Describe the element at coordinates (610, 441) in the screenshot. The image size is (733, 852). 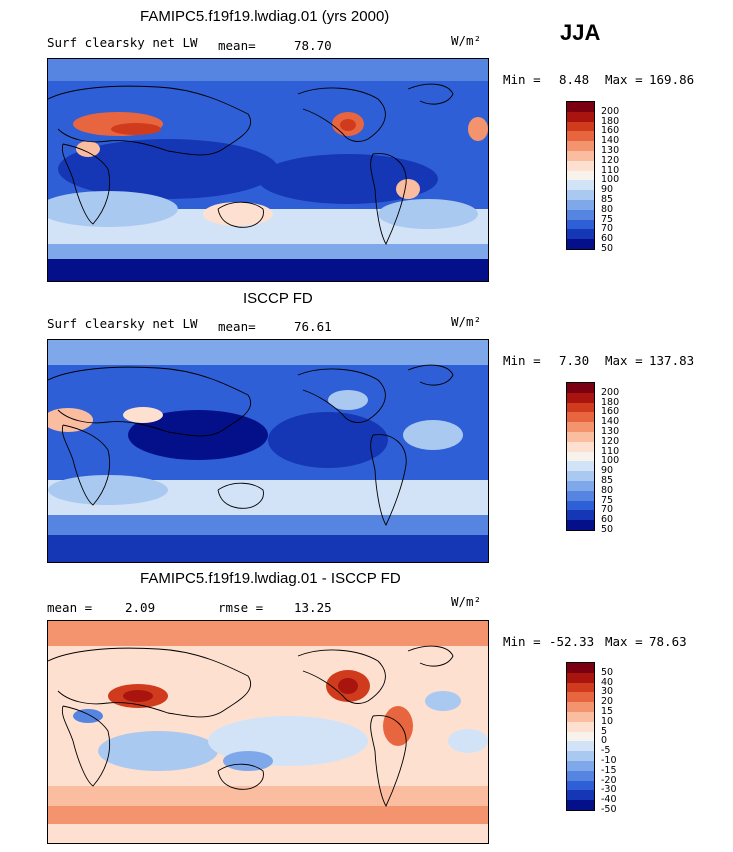
I see `colorbar-tick-label: 120` at that location.